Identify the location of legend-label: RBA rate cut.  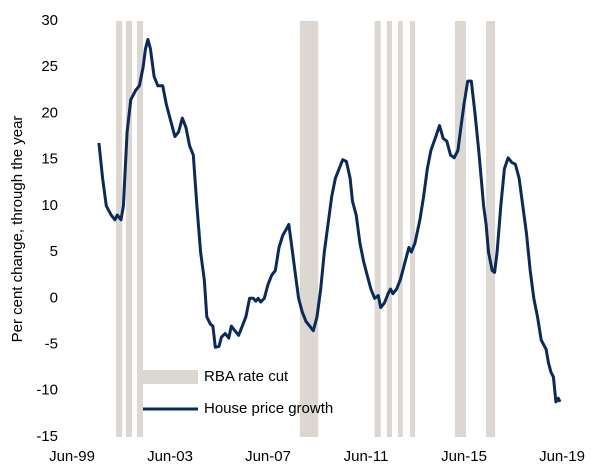
(246, 376).